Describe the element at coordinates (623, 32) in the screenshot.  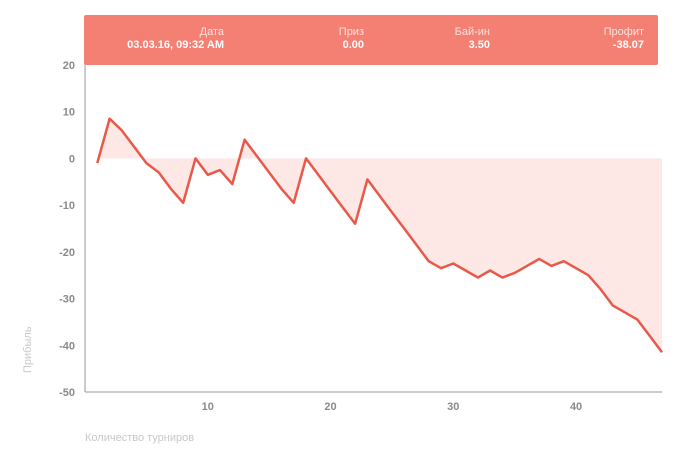
I see `profit-label: Профит` at that location.